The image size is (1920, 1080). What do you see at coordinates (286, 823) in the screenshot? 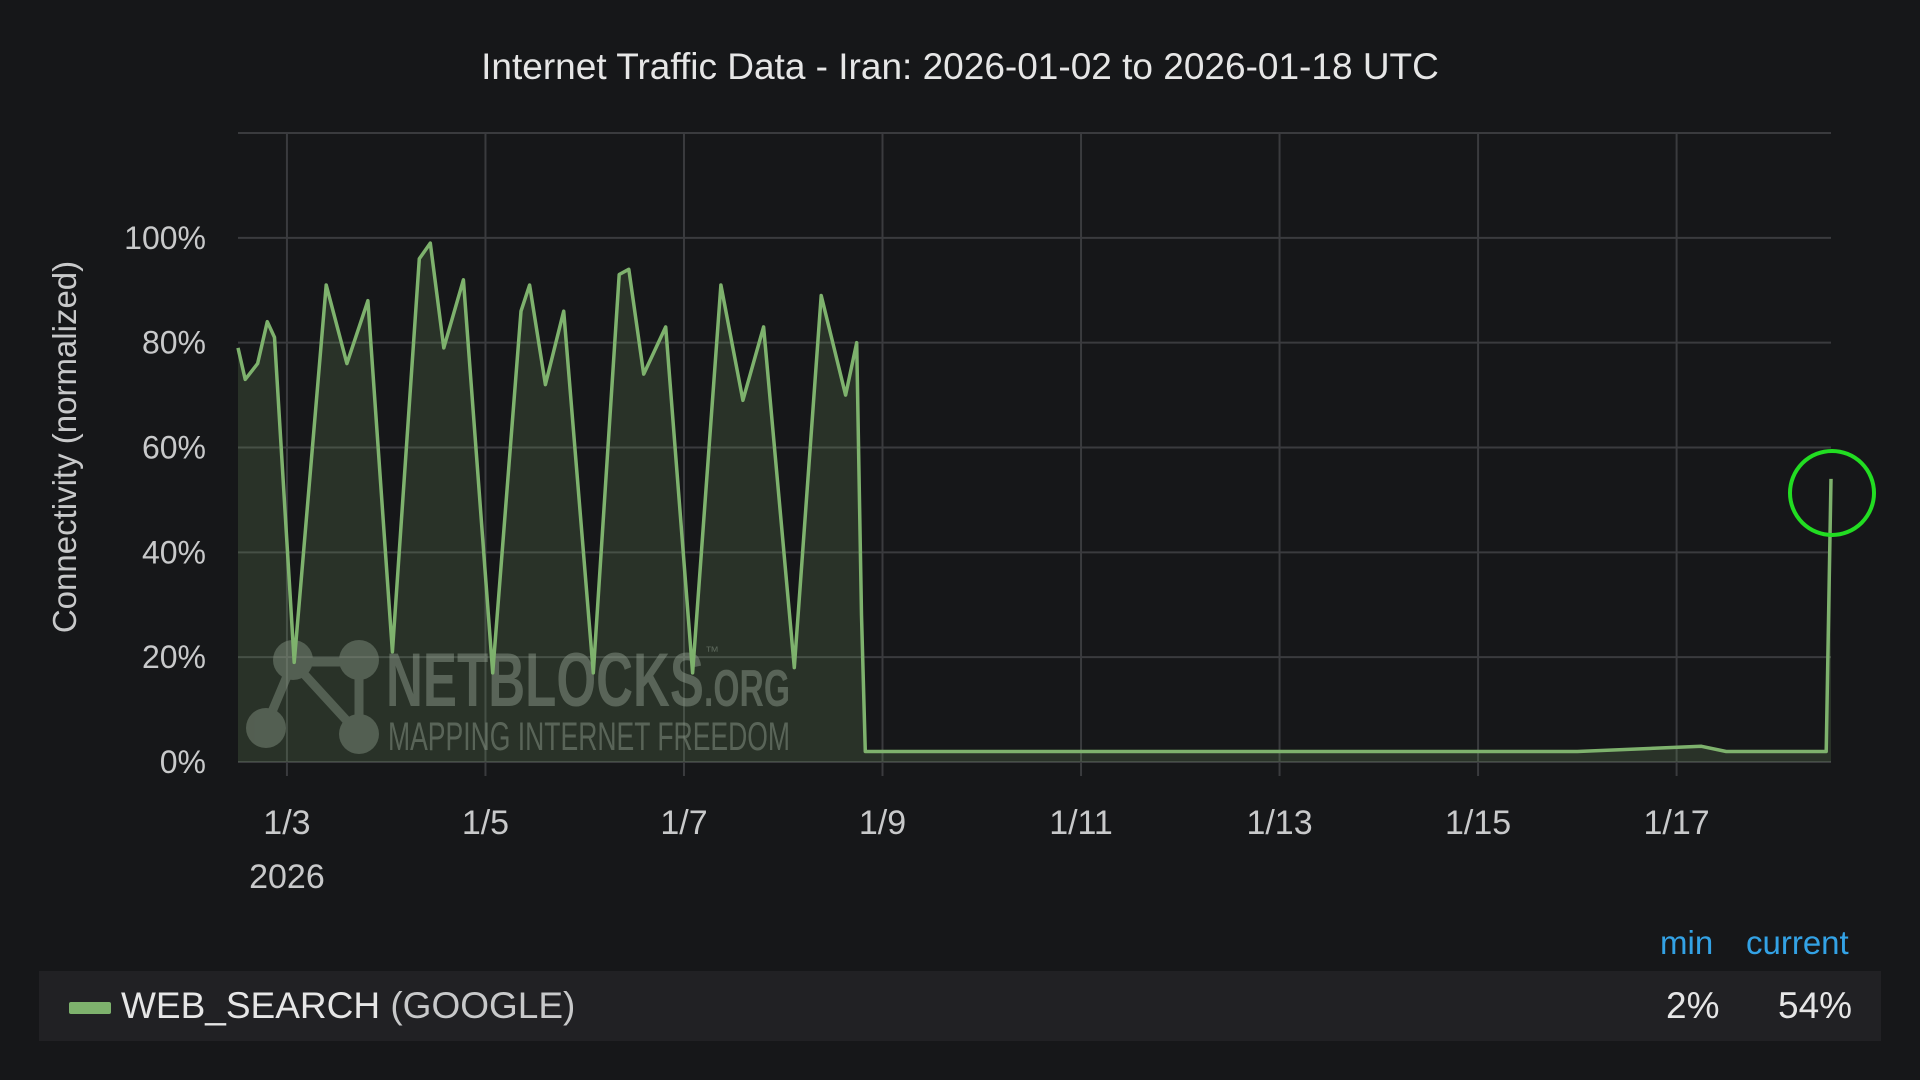
I see `x-tick-label: 1/3` at bounding box center [286, 823].